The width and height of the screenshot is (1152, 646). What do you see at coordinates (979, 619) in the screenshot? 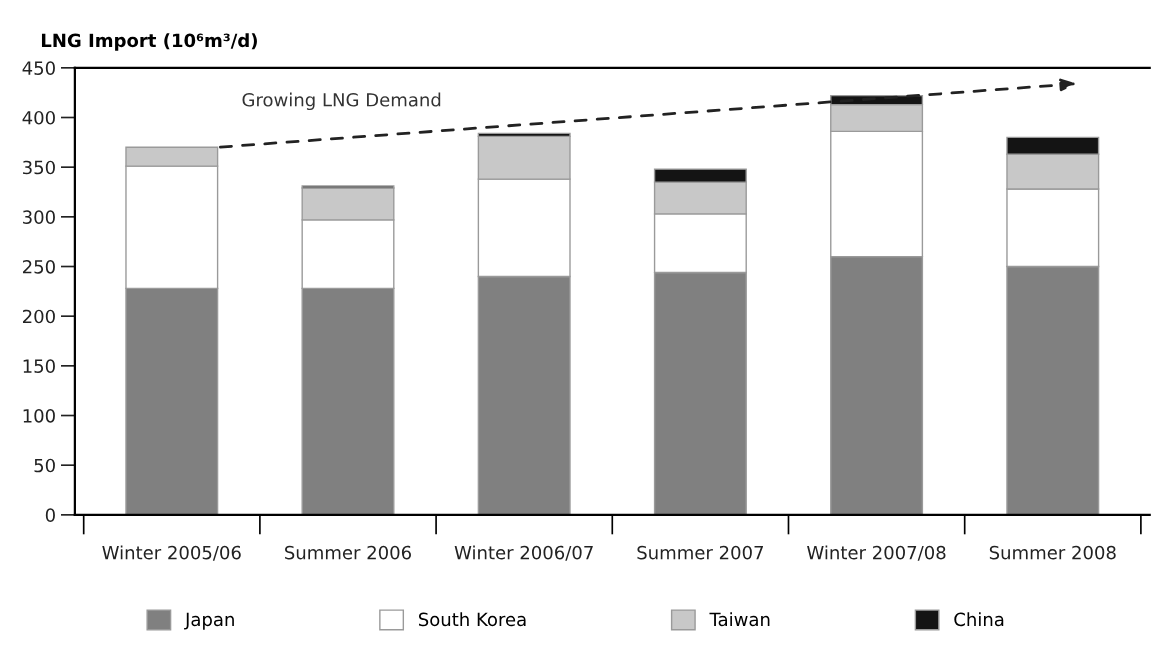
I see `legend-label: China` at bounding box center [979, 619].